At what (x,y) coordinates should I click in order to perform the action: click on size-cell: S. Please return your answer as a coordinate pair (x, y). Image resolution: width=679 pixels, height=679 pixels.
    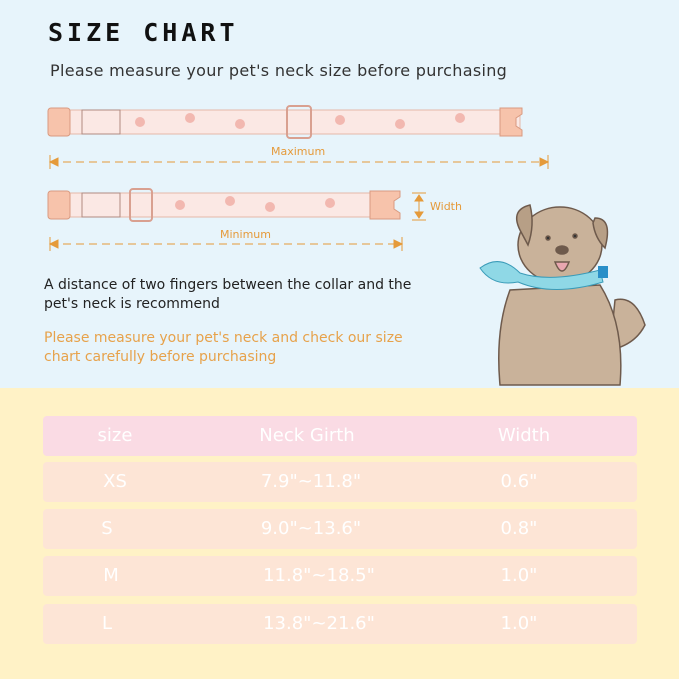
    Looking at the image, I should click on (107, 528).